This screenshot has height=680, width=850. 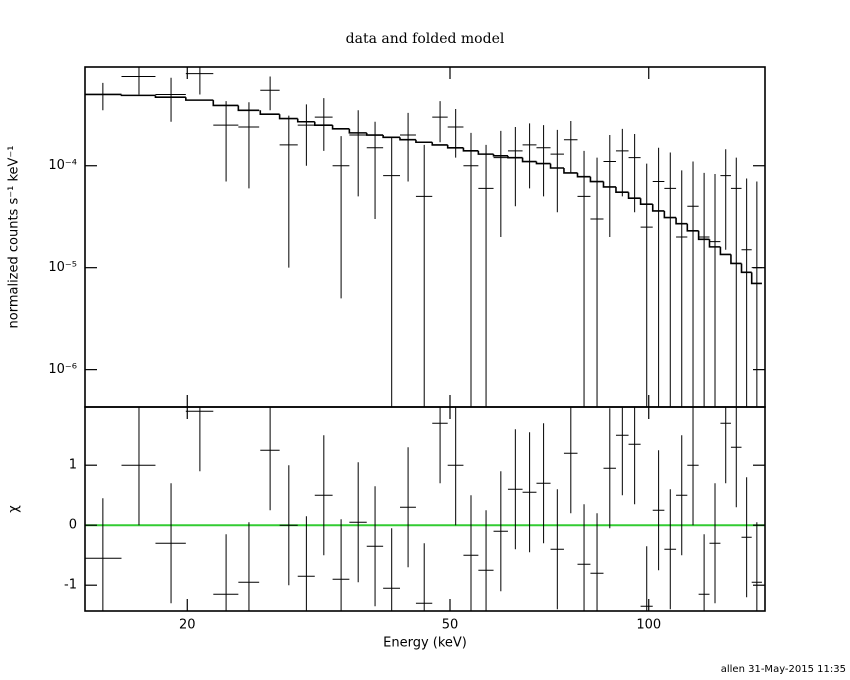 What do you see at coordinates (62, 369) in the screenshot?
I see `y-tick-label: 10⁻⁶` at bounding box center [62, 369].